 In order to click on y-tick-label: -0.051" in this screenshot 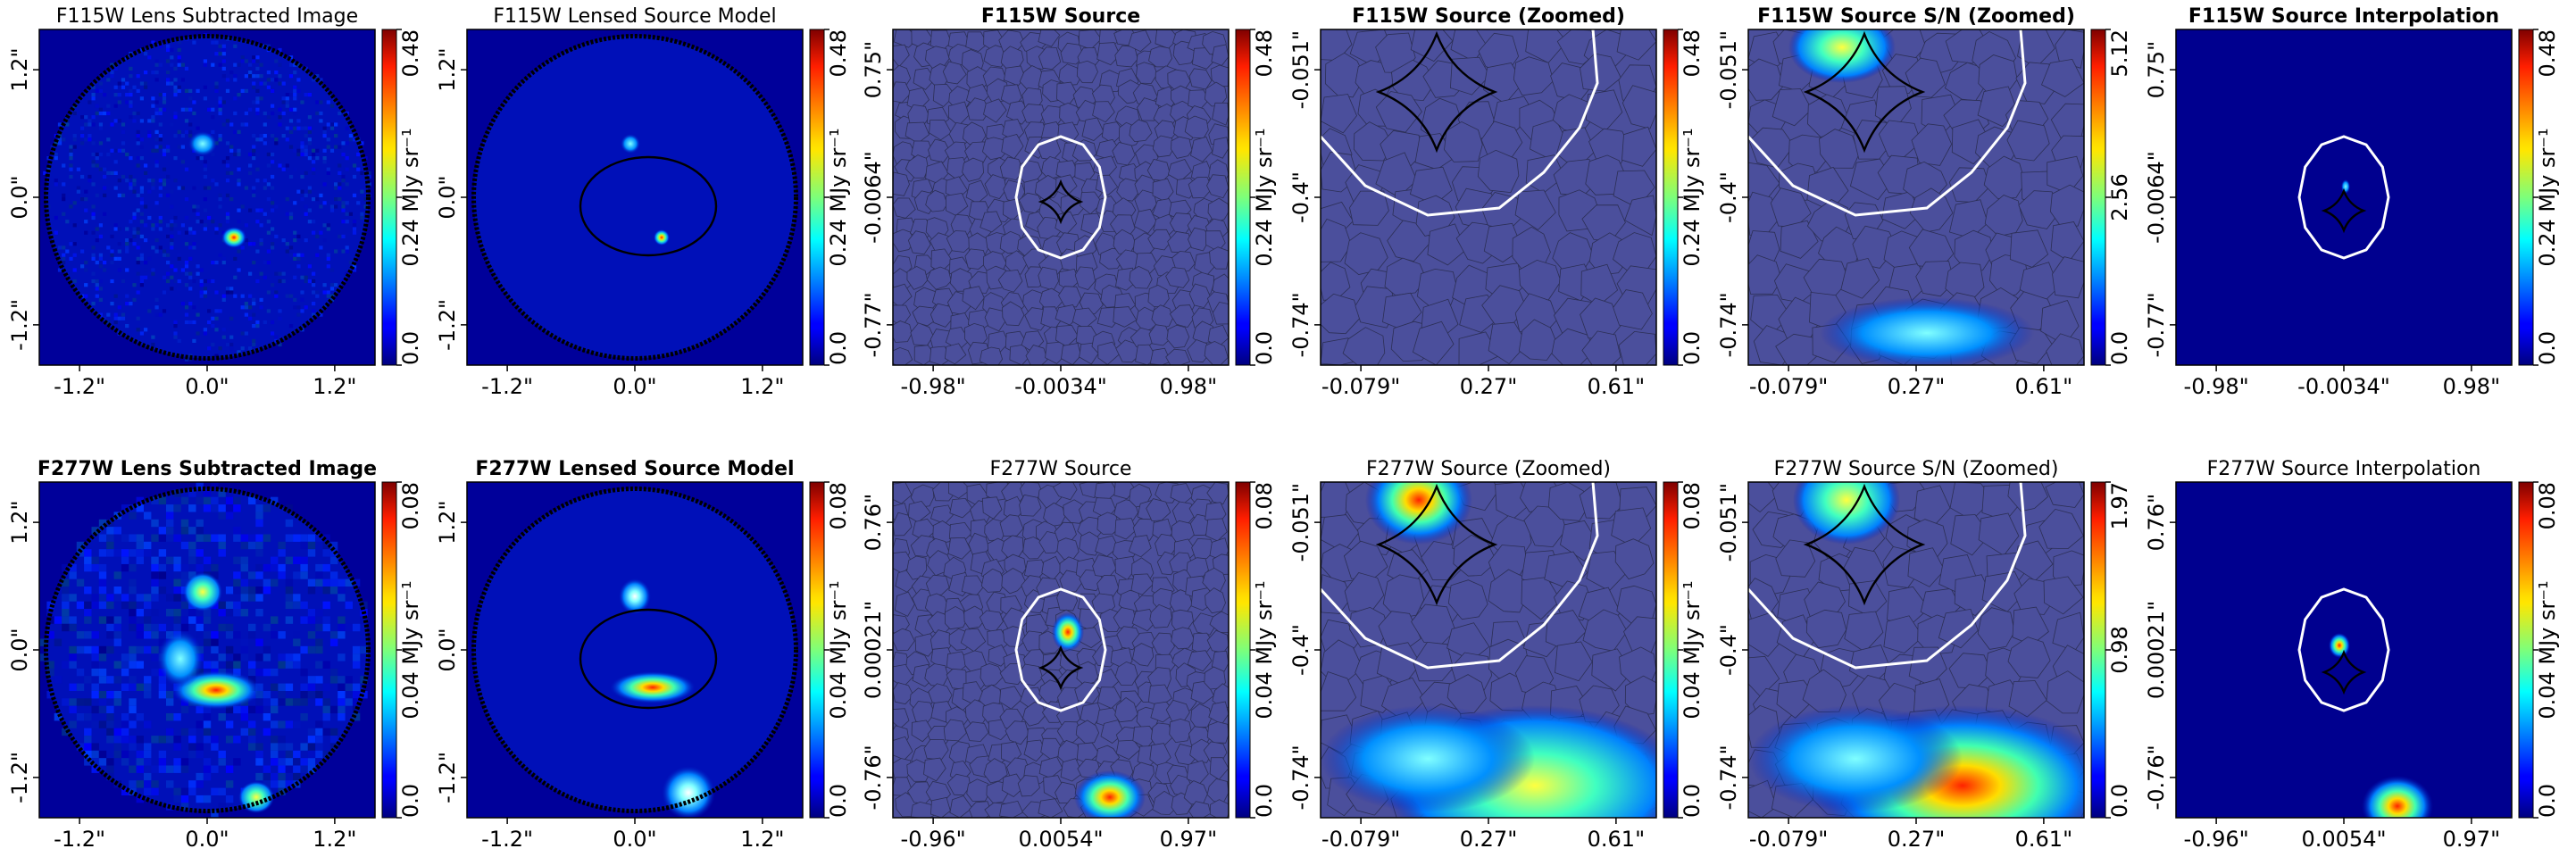, I will do `click(1300, 522)`.